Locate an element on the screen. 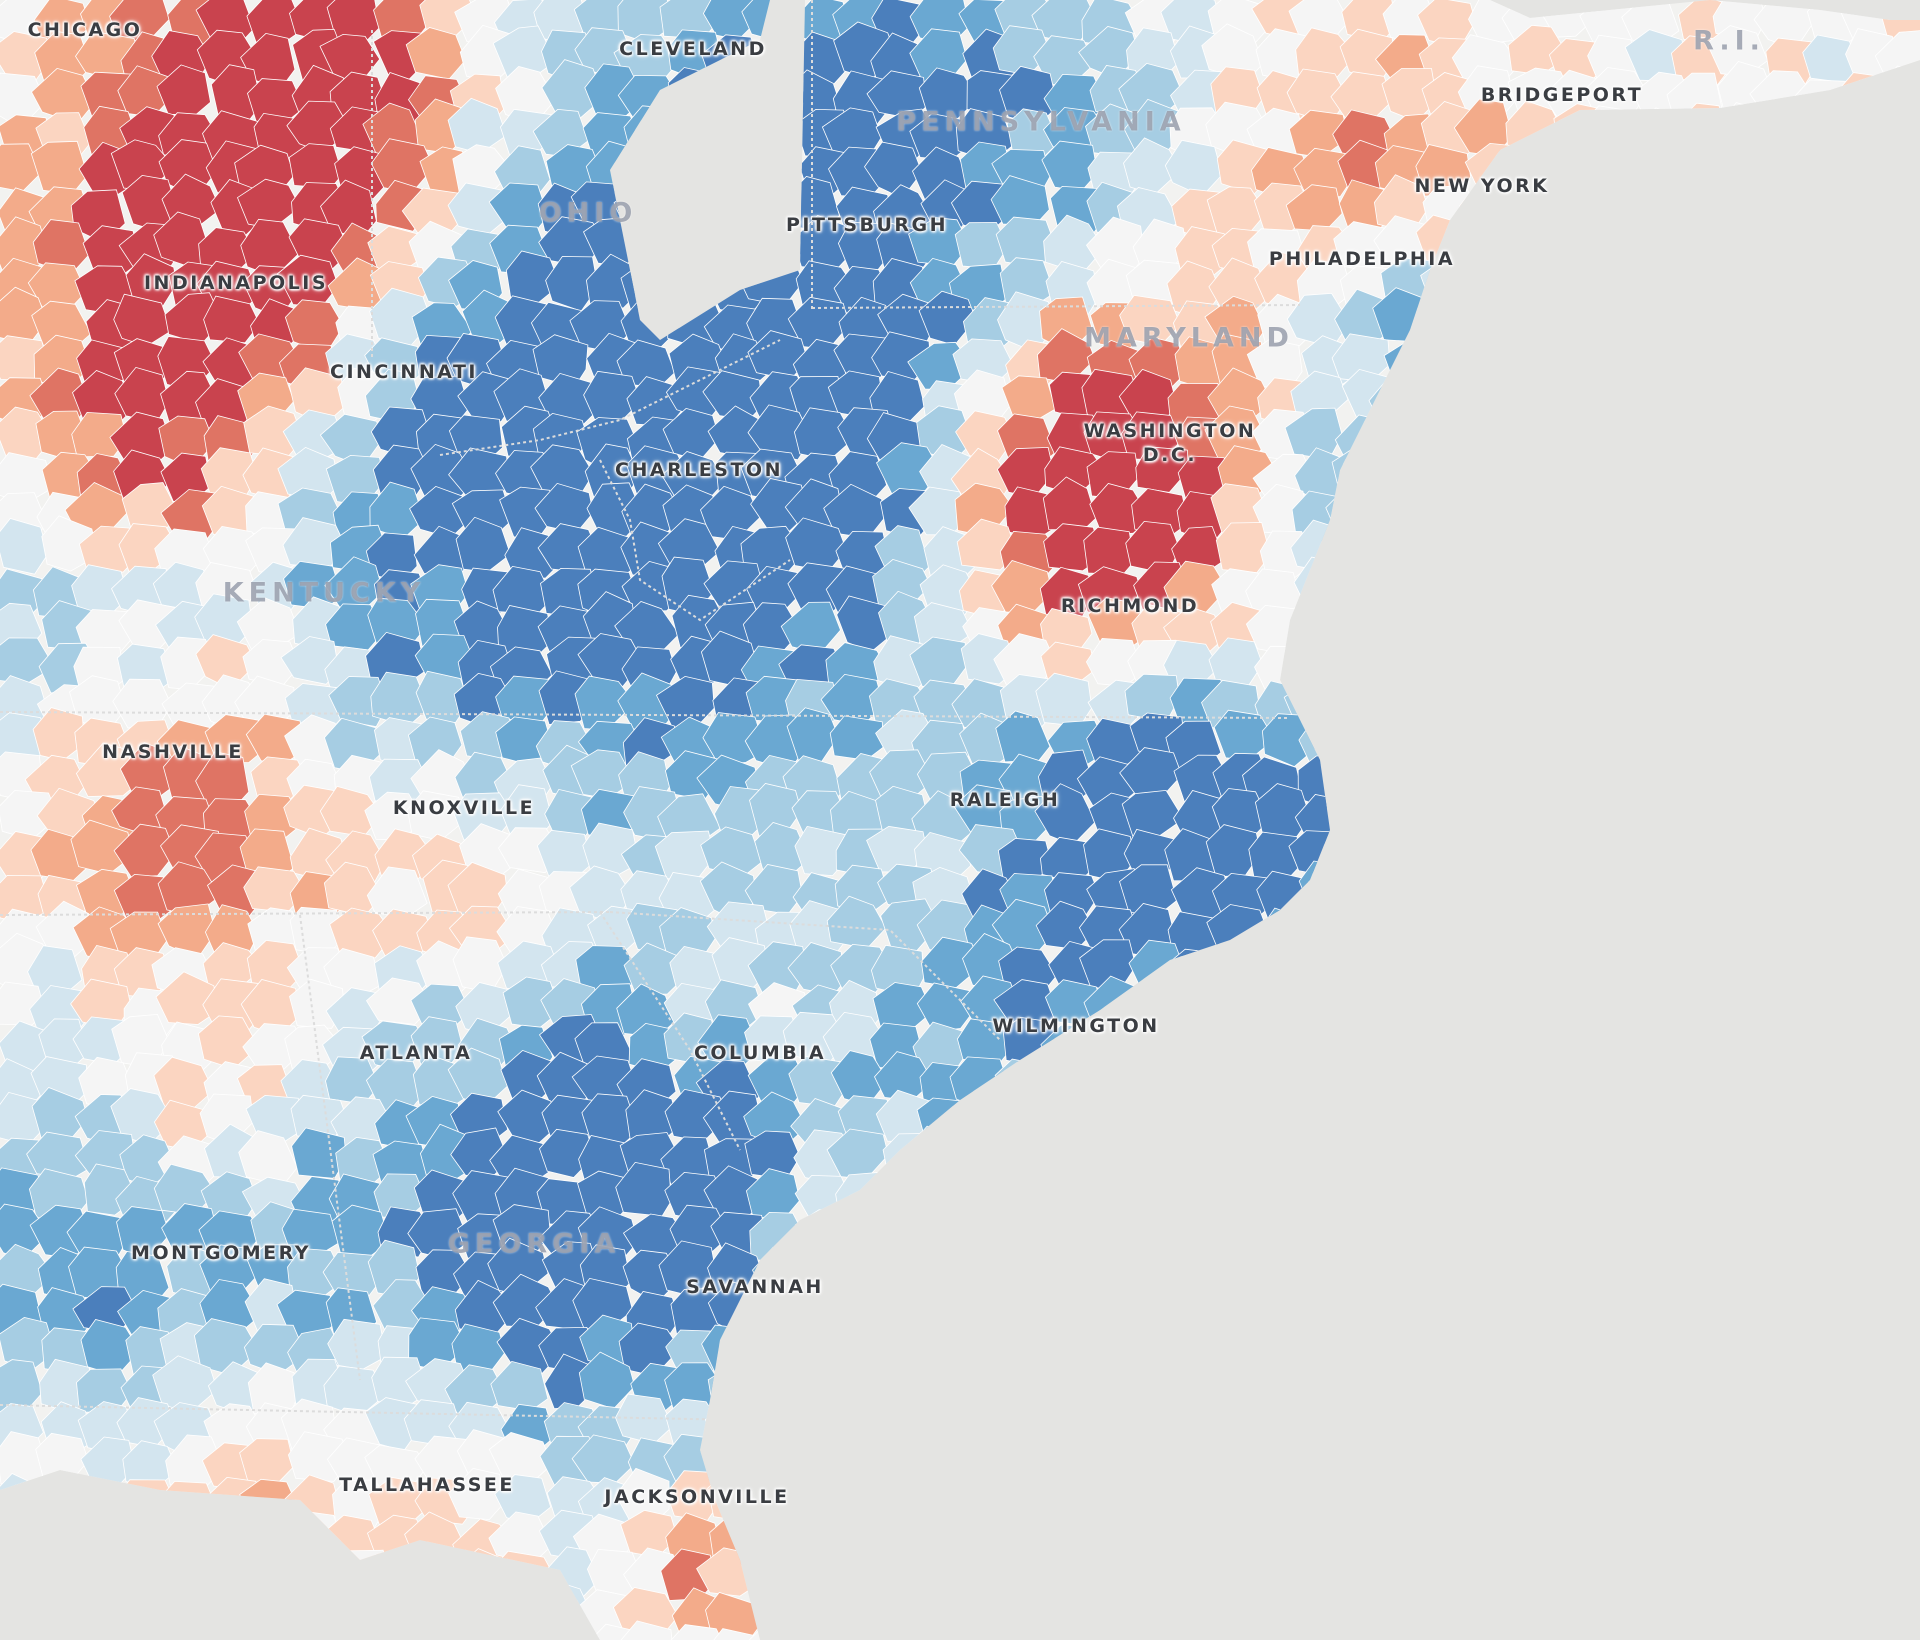 This screenshot has width=1920, height=1640. state-label-ohio: OHIO is located at coordinates (588, 213).